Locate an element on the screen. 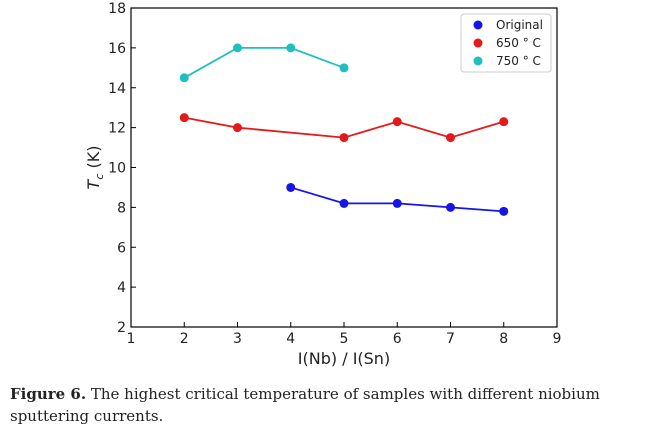  x-tick-label: 2 is located at coordinates (184, 339).